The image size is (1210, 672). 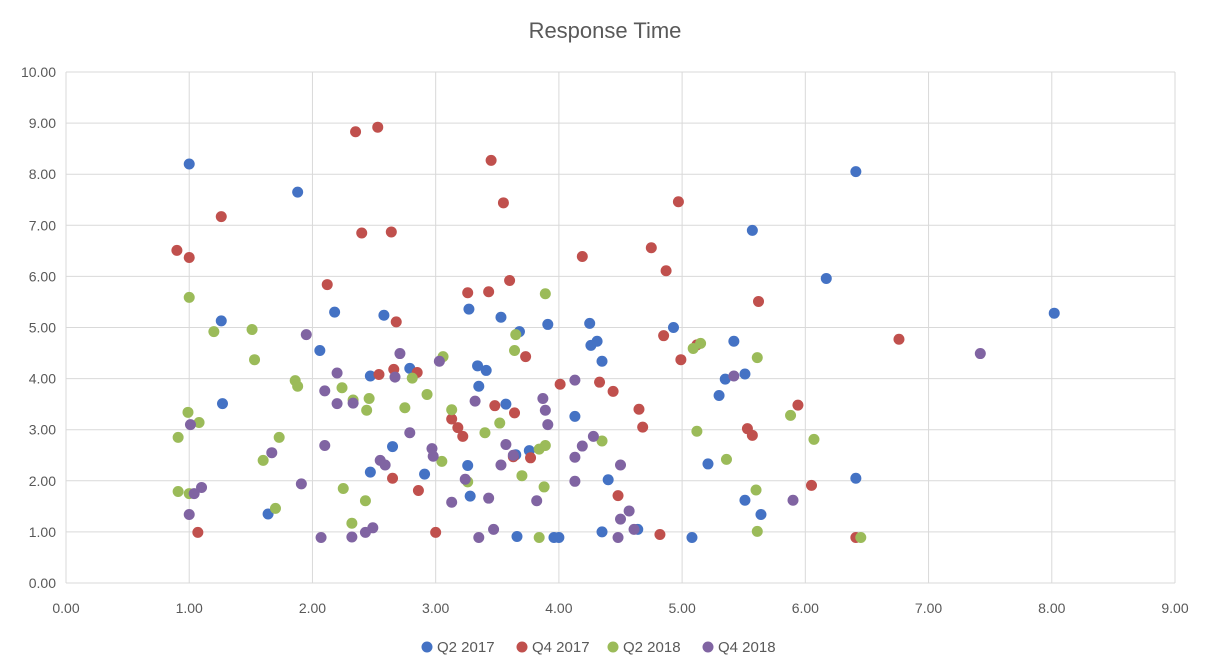 I want to click on legend-item: Q4 2017, so click(x=553, y=647).